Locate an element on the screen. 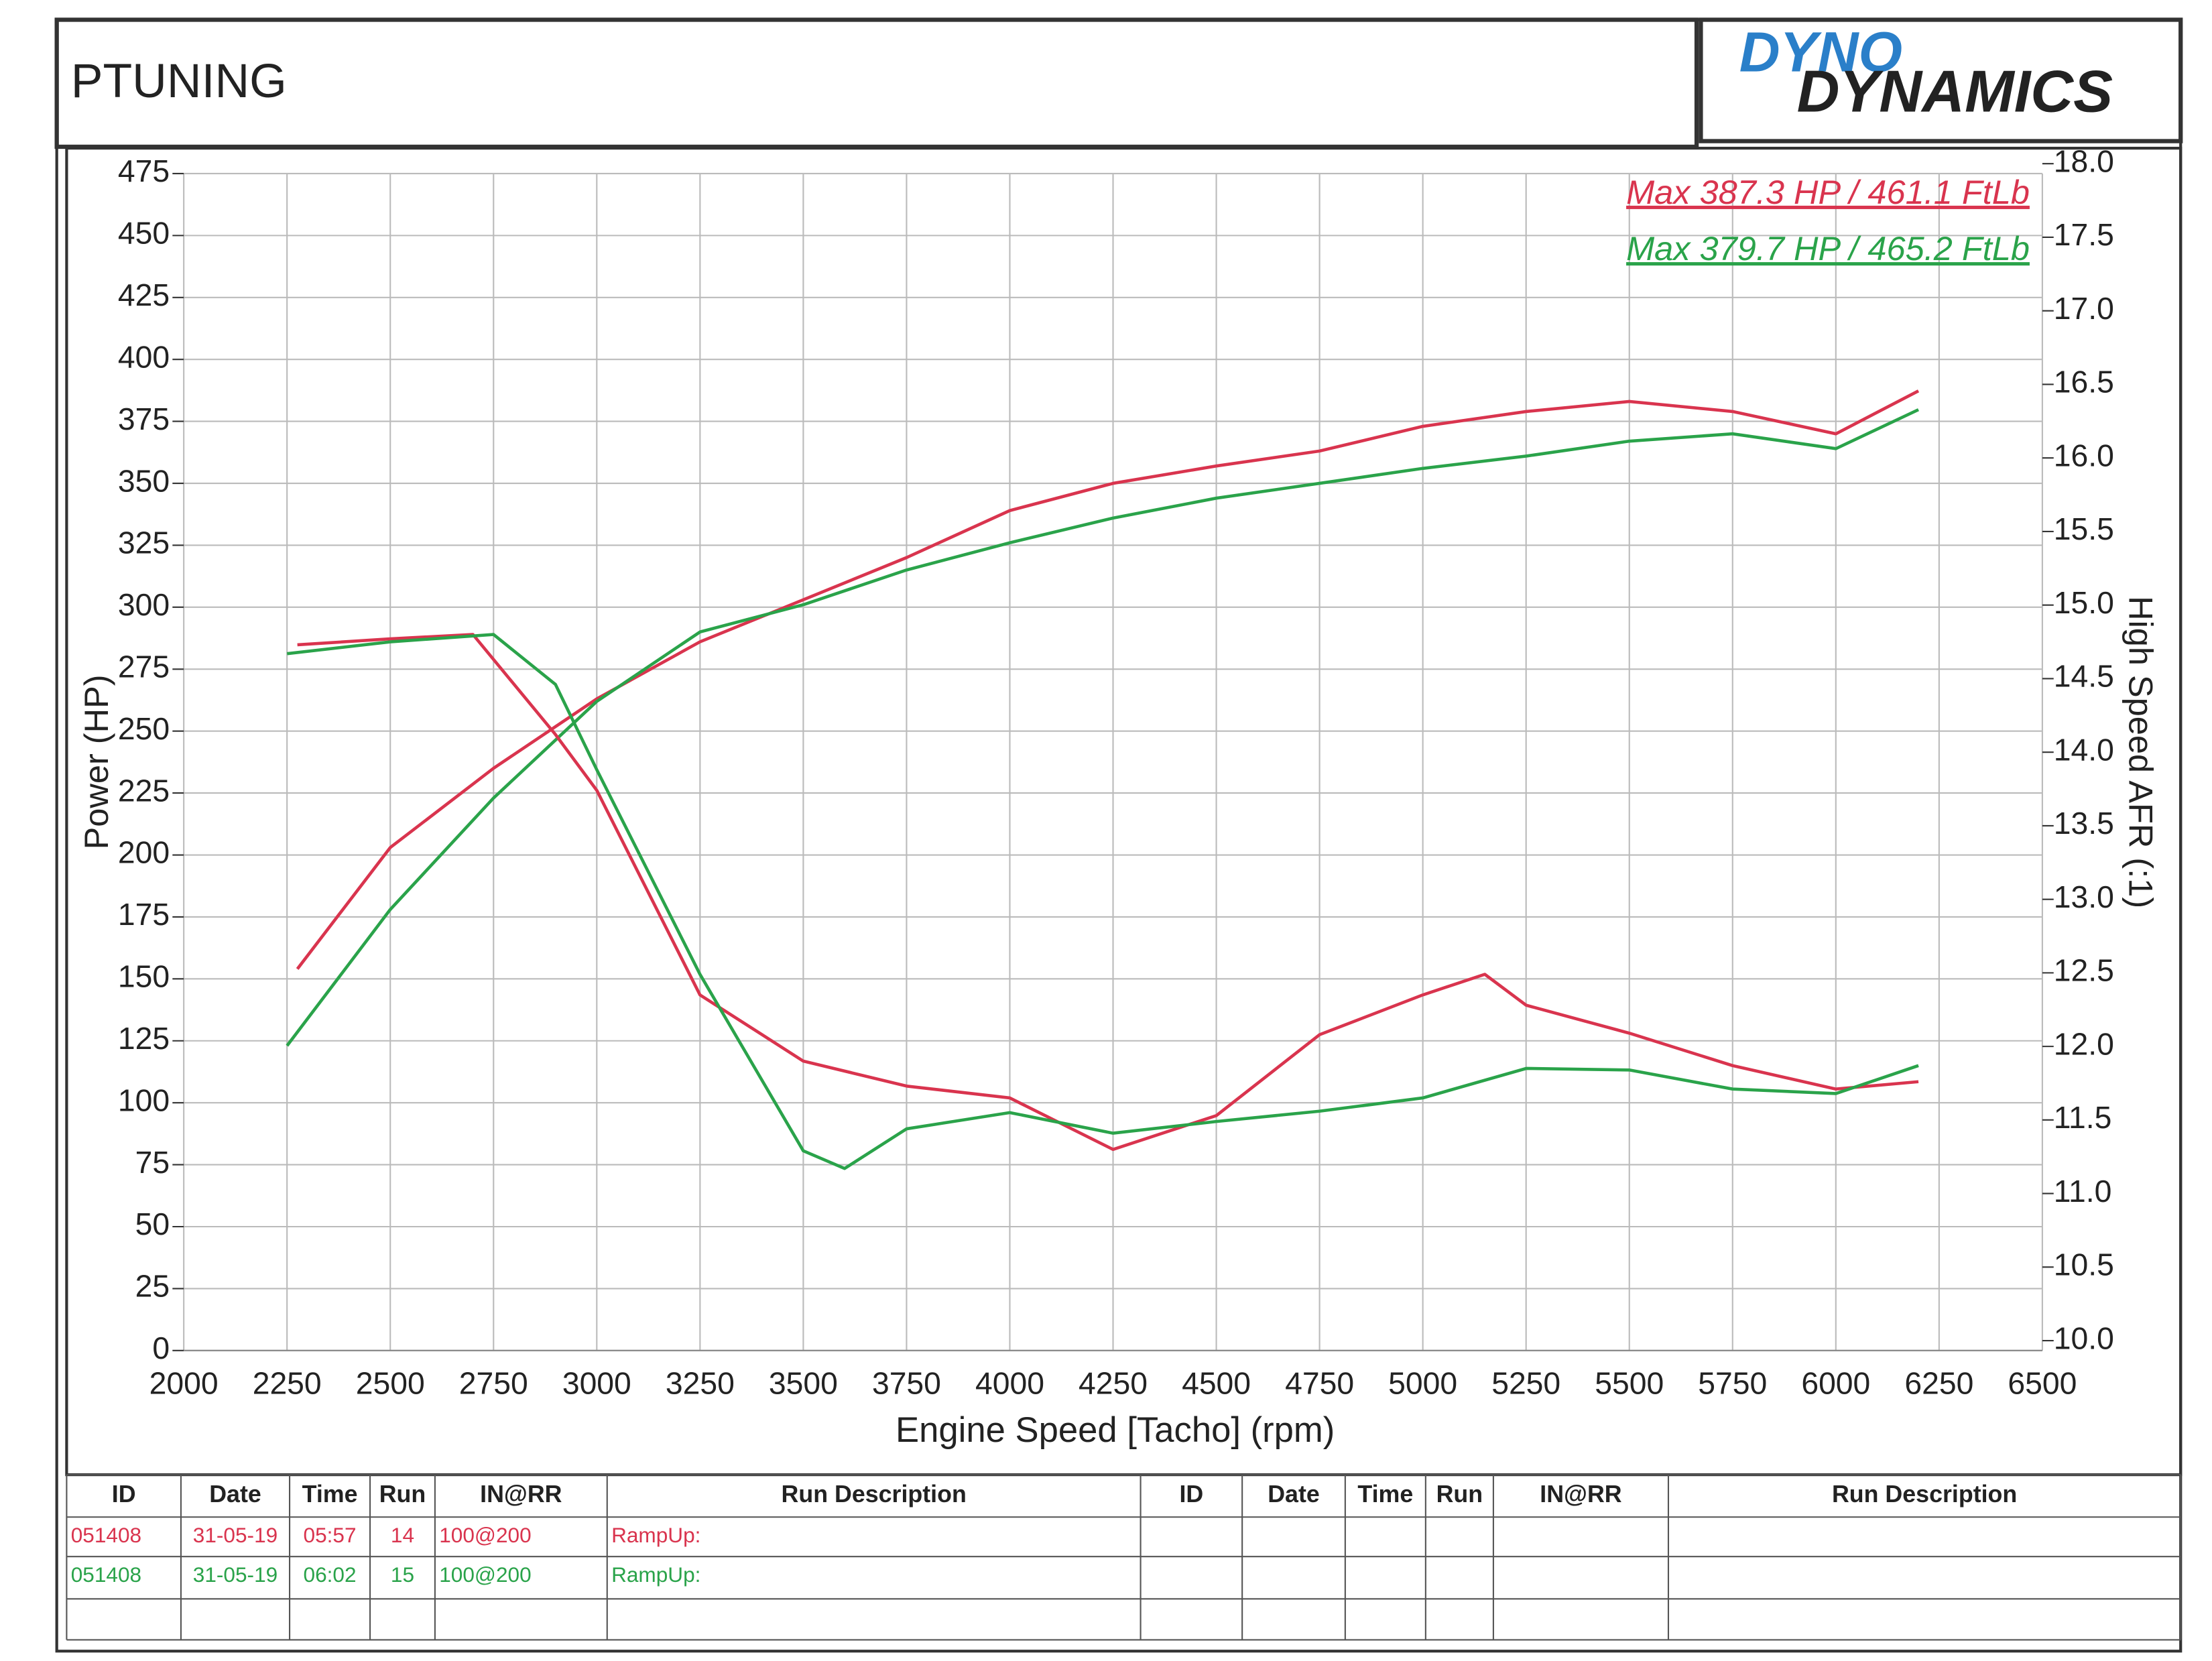  table-cell: 14 is located at coordinates (402, 1535).